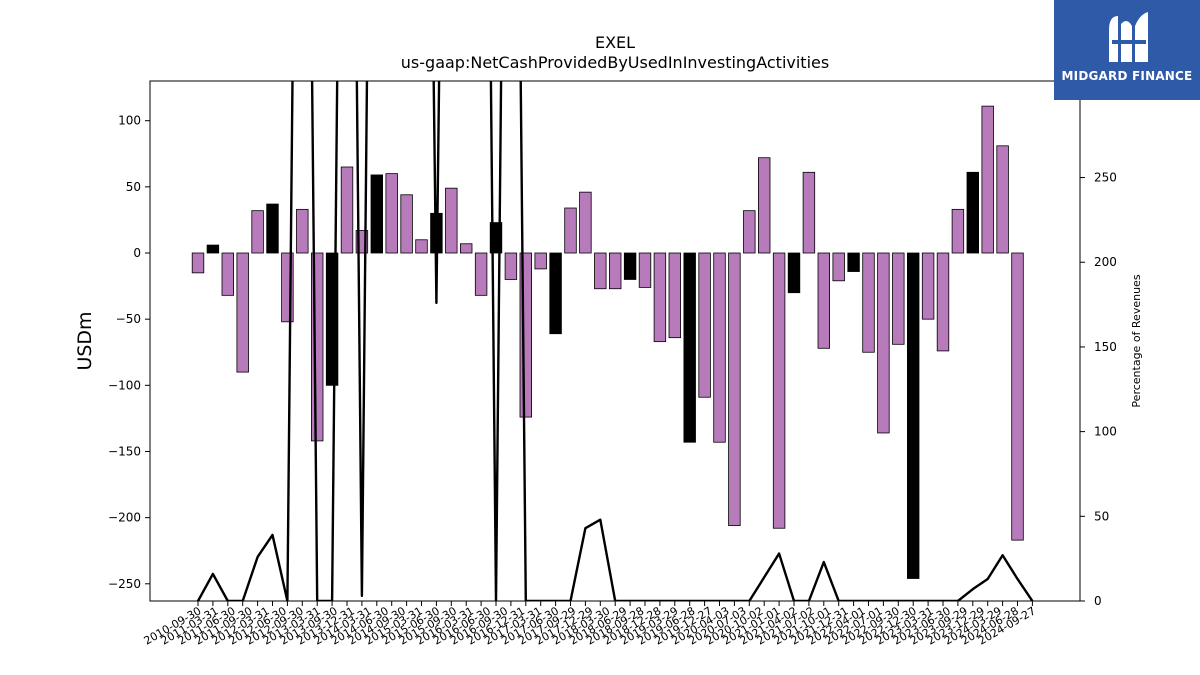 Image resolution: width=1200 pixels, height=675 pixels. Describe the element at coordinates (1128, 37) in the screenshot. I see `logo-mark-icon` at that location.